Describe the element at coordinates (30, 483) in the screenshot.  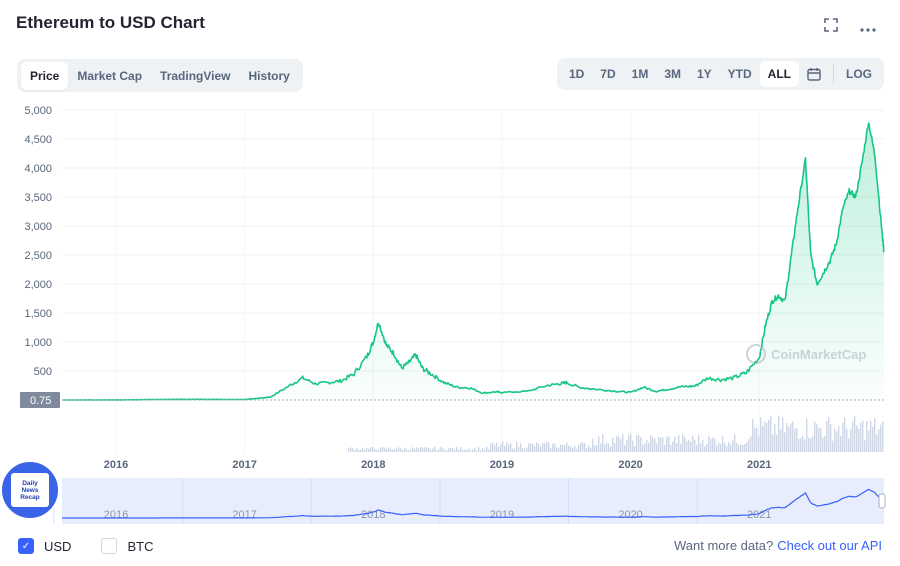
I see `badge-line-1: Daily` at that location.